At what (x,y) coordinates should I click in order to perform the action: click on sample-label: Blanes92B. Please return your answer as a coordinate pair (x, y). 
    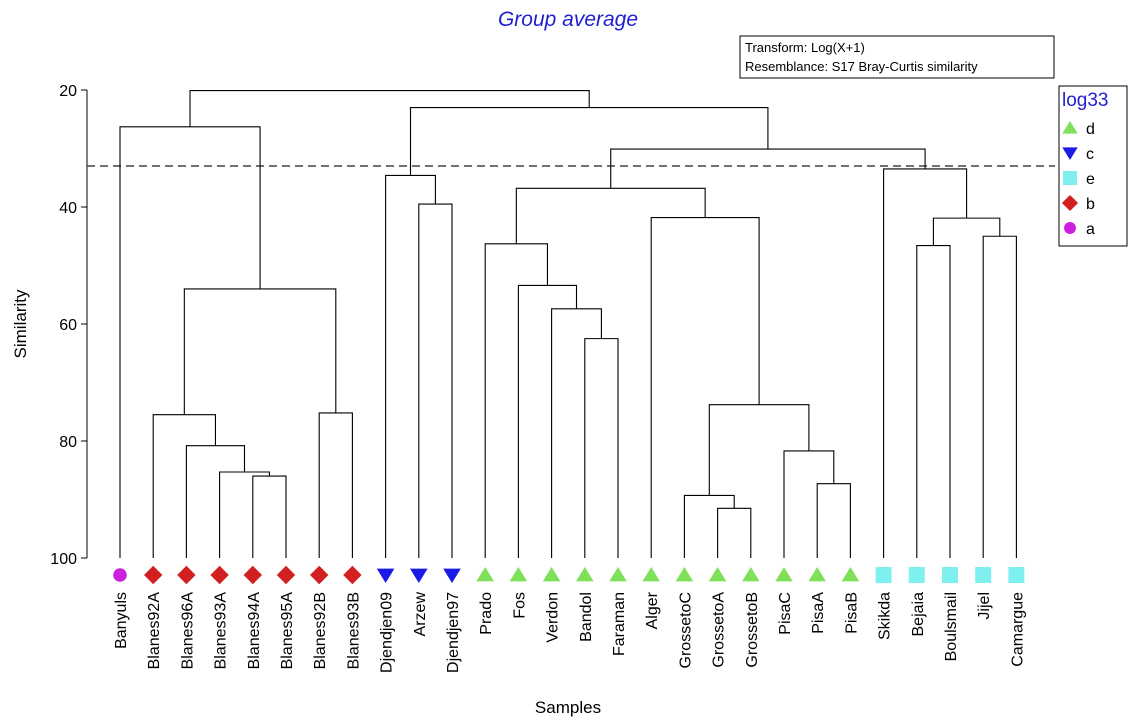
    Looking at the image, I should click on (320, 630).